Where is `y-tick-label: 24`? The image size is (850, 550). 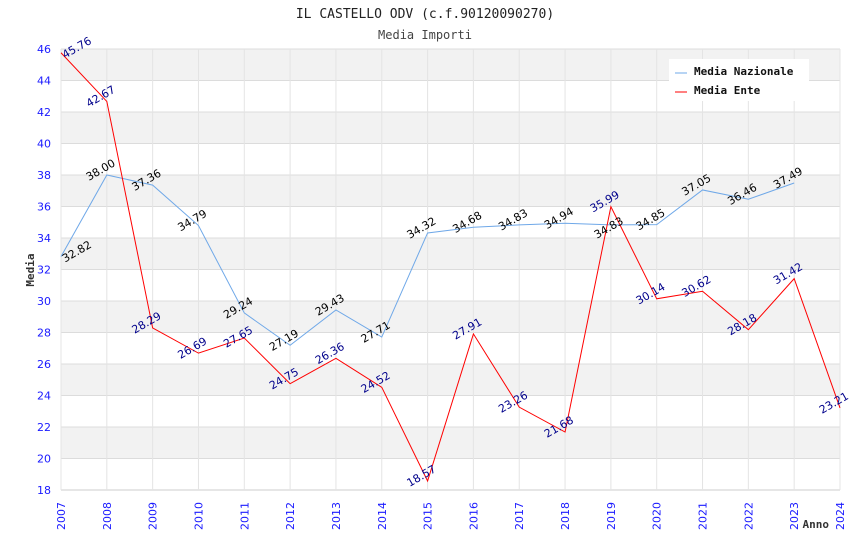
y-tick-label: 24 is located at coordinates (44, 396).